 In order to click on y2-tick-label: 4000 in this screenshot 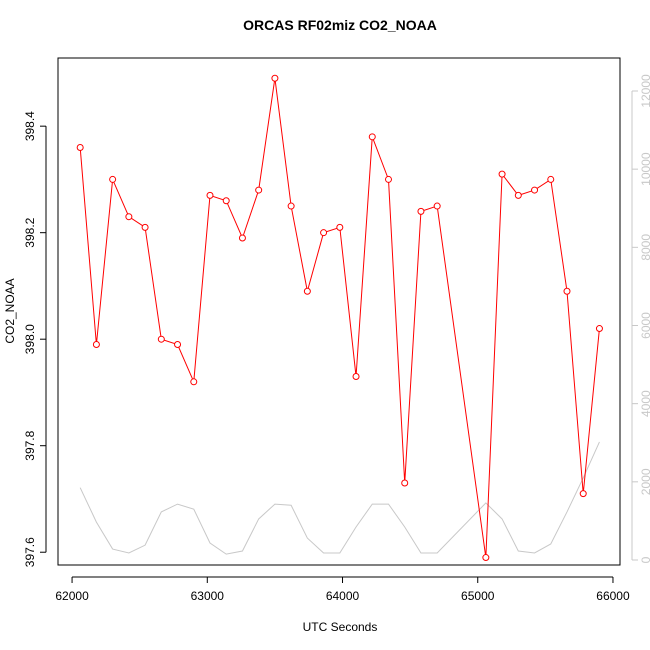, I will do `click(644, 403)`.